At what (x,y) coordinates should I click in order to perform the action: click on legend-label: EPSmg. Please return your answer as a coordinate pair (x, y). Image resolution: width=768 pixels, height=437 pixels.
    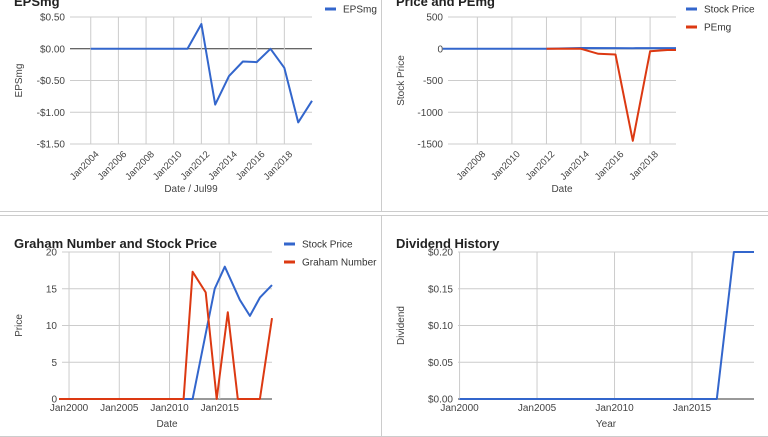
    Looking at the image, I should click on (360, 10).